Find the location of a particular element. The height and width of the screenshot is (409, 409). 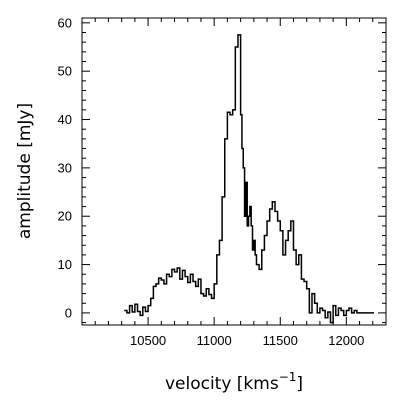

x-tick-label: 10500 is located at coordinates (148, 340).